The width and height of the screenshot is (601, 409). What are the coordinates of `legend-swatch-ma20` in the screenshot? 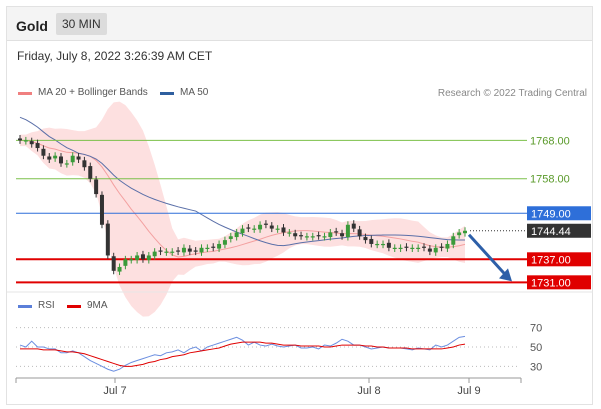 It's located at (25, 93).